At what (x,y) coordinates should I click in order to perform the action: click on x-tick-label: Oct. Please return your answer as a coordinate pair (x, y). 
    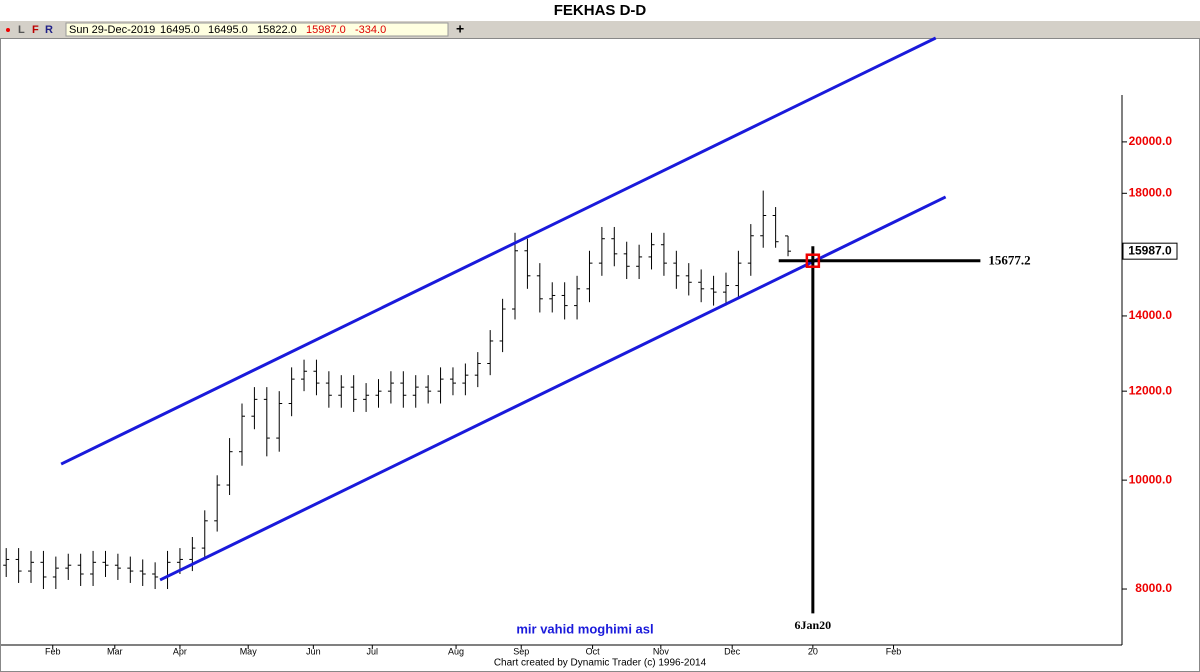
    Looking at the image, I should click on (593, 651).